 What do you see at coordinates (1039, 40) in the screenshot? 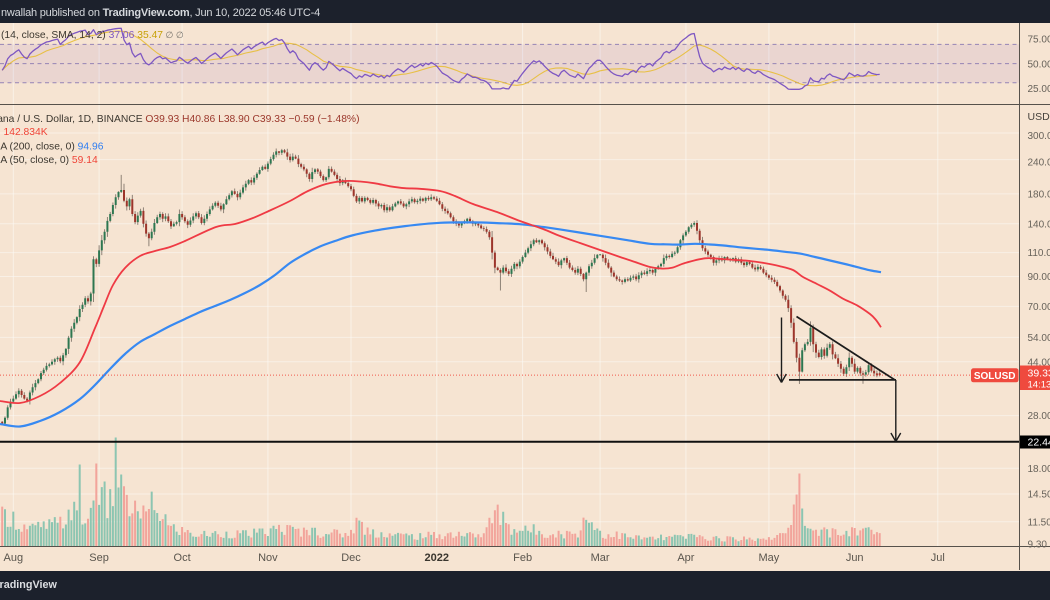
I see `svg-text: 75.00` at bounding box center [1039, 40].